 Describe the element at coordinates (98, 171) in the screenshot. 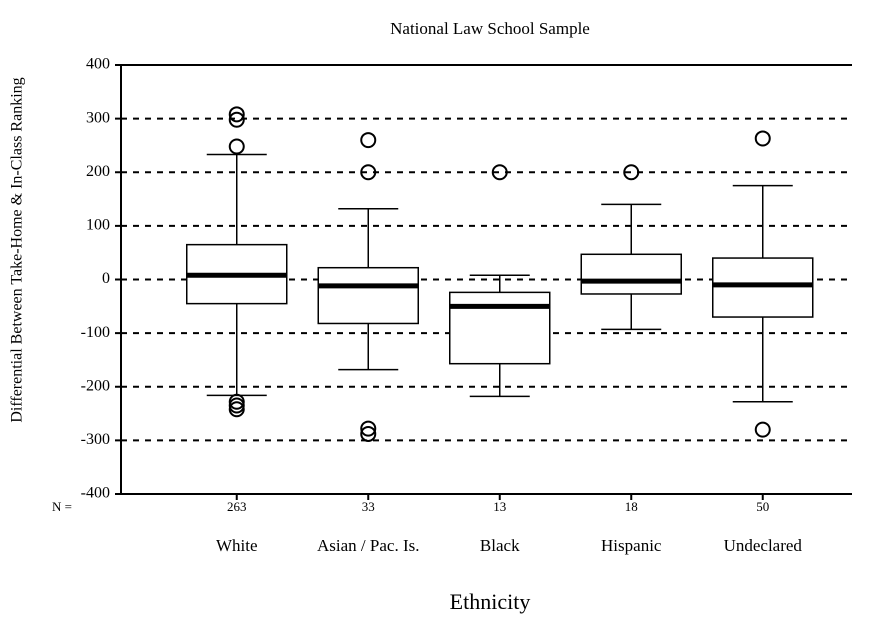

I see `y-tick-label: 200` at that location.